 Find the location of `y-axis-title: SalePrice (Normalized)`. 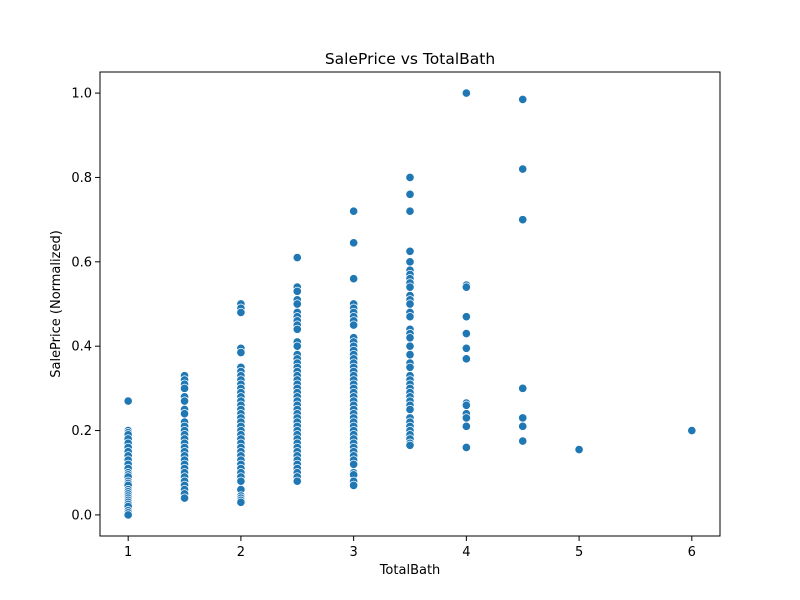

y-axis-title: SalePrice (Normalized) is located at coordinates (56, 304).